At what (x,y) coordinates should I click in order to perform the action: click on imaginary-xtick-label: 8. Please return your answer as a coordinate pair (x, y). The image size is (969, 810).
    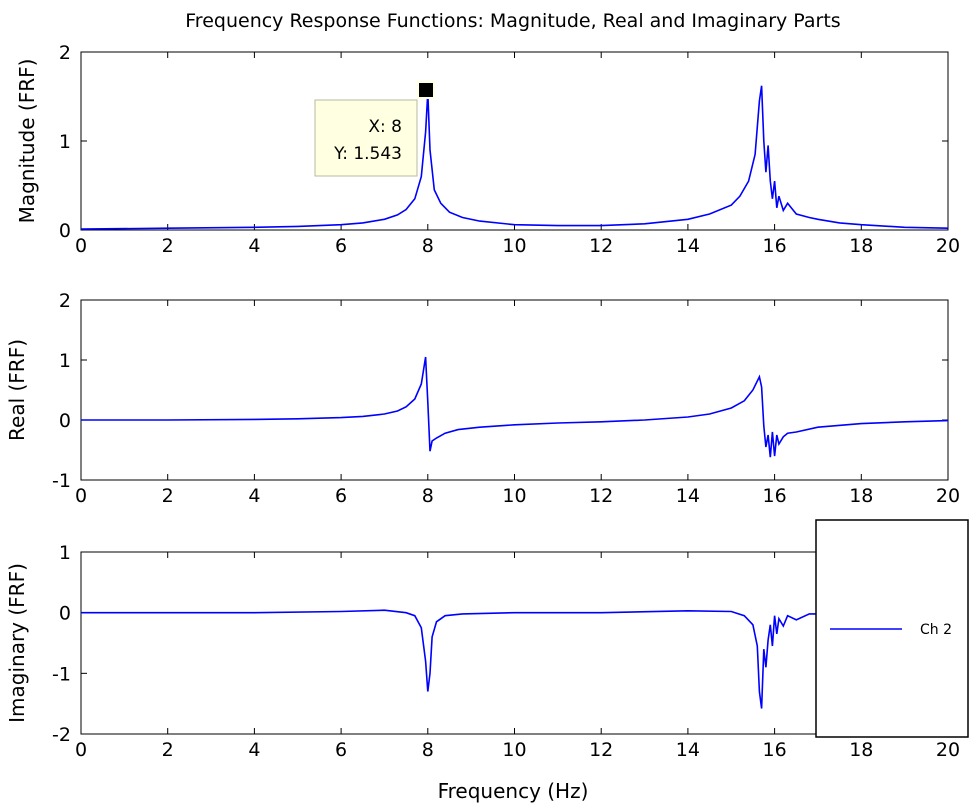
    Looking at the image, I should click on (428, 750).